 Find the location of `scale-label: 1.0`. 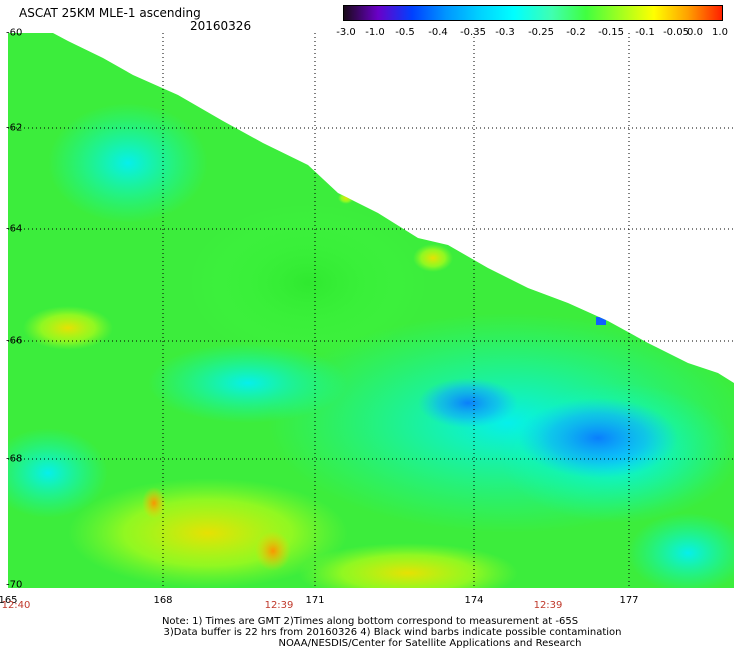

scale-label: 1.0 is located at coordinates (720, 32).